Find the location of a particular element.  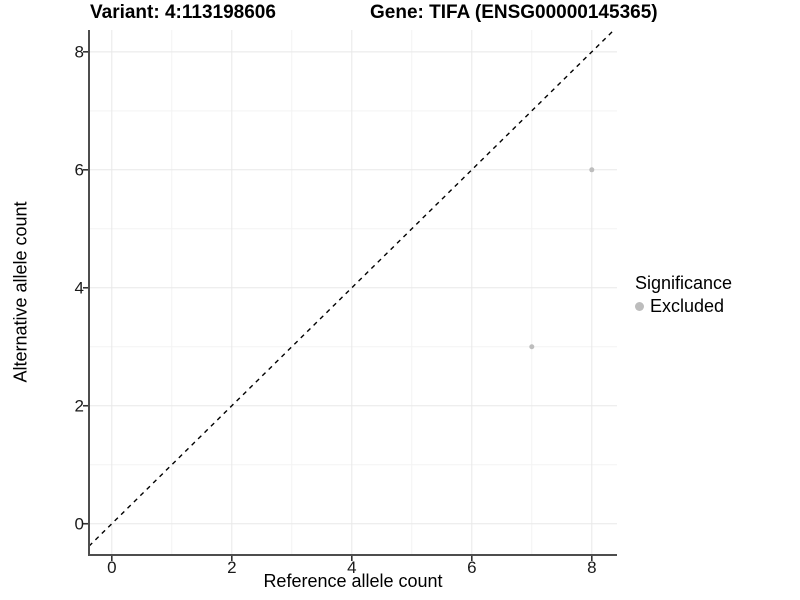

legend-item-excluded: Excluded is located at coordinates (683, 306).